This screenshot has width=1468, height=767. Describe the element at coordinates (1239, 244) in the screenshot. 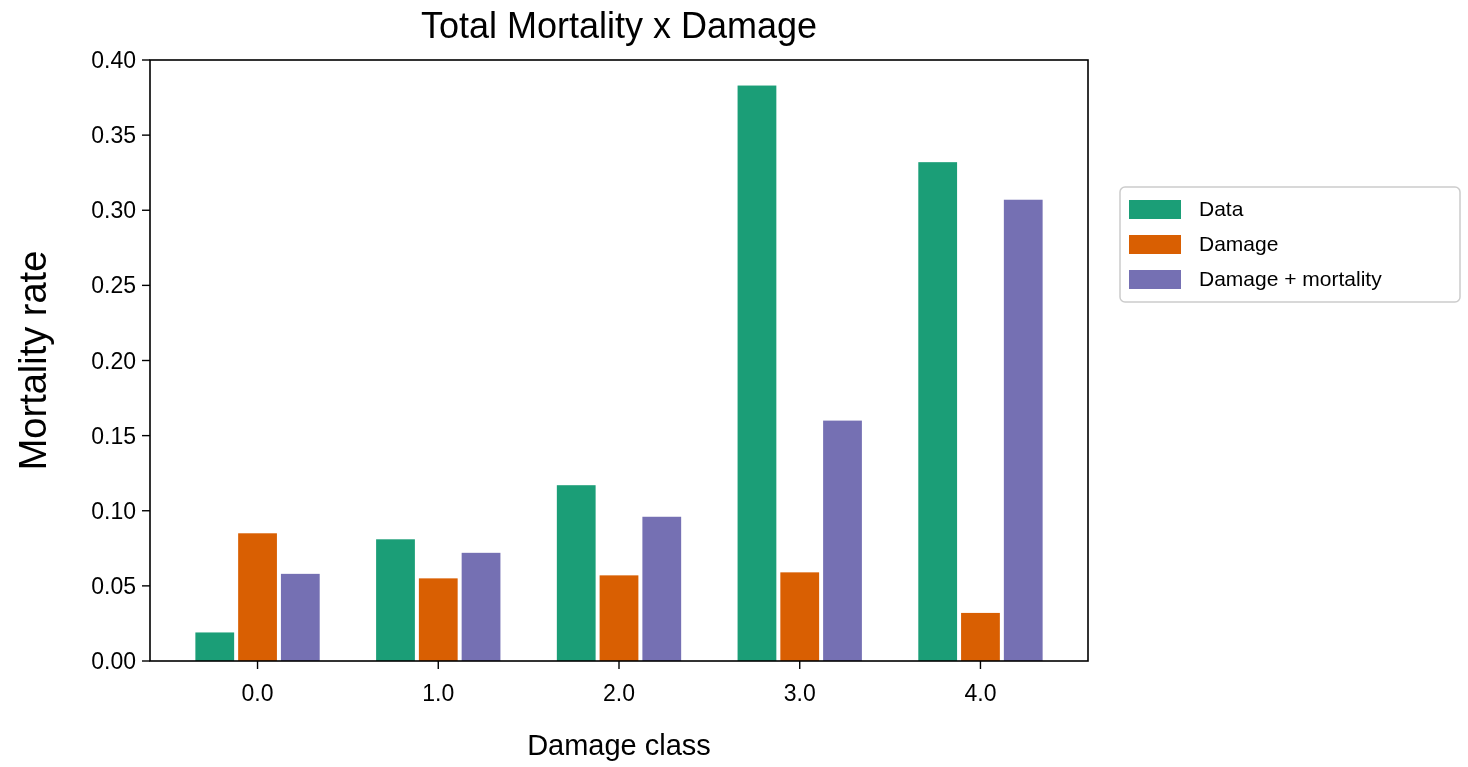

I see `legend-label: Damage` at that location.